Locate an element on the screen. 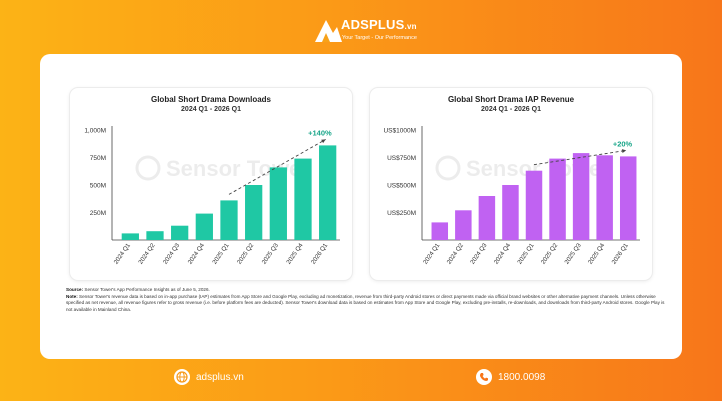 The width and height of the screenshot is (722, 401). y-tick-label: 250M is located at coordinates (98, 213).